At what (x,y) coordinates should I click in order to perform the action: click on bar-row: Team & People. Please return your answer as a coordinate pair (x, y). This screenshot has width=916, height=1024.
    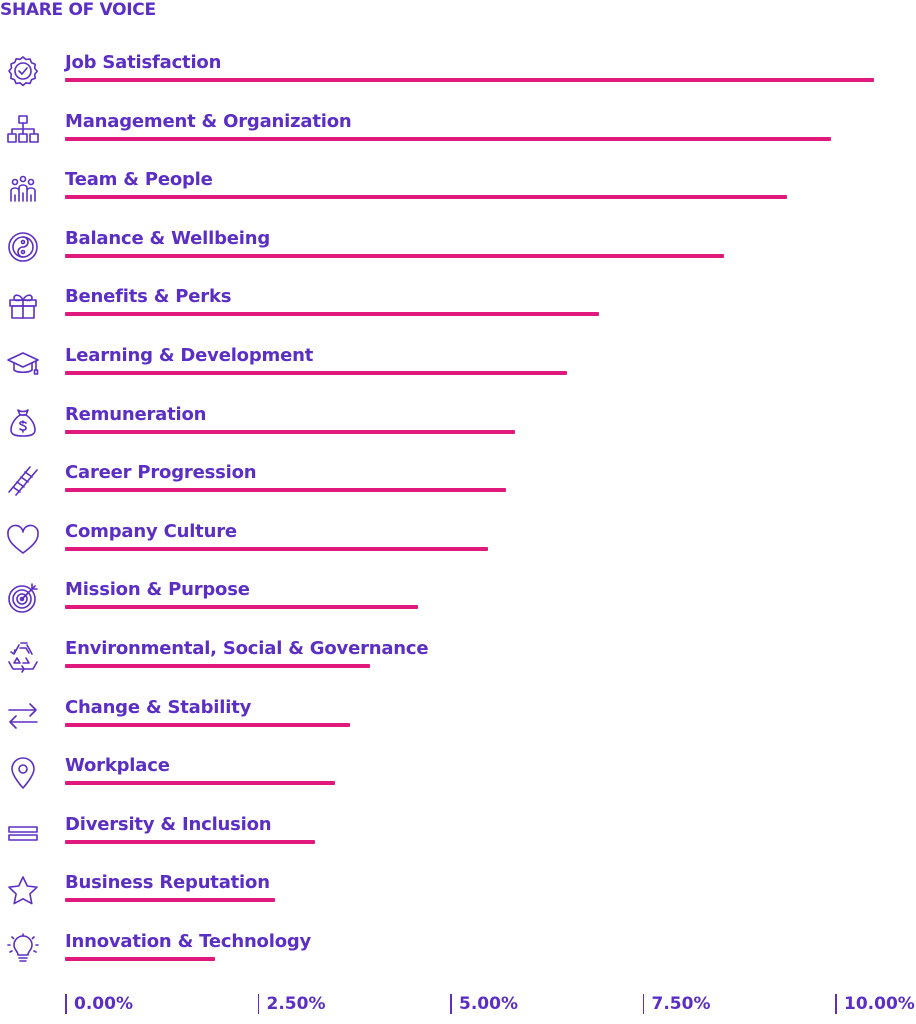
    Looking at the image, I should click on (458, 194).